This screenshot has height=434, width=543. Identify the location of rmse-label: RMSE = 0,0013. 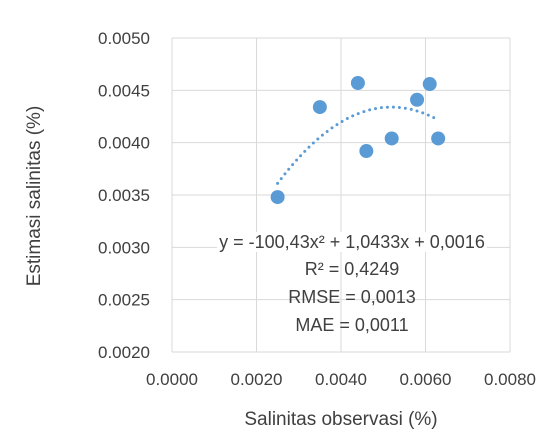
(352, 297).